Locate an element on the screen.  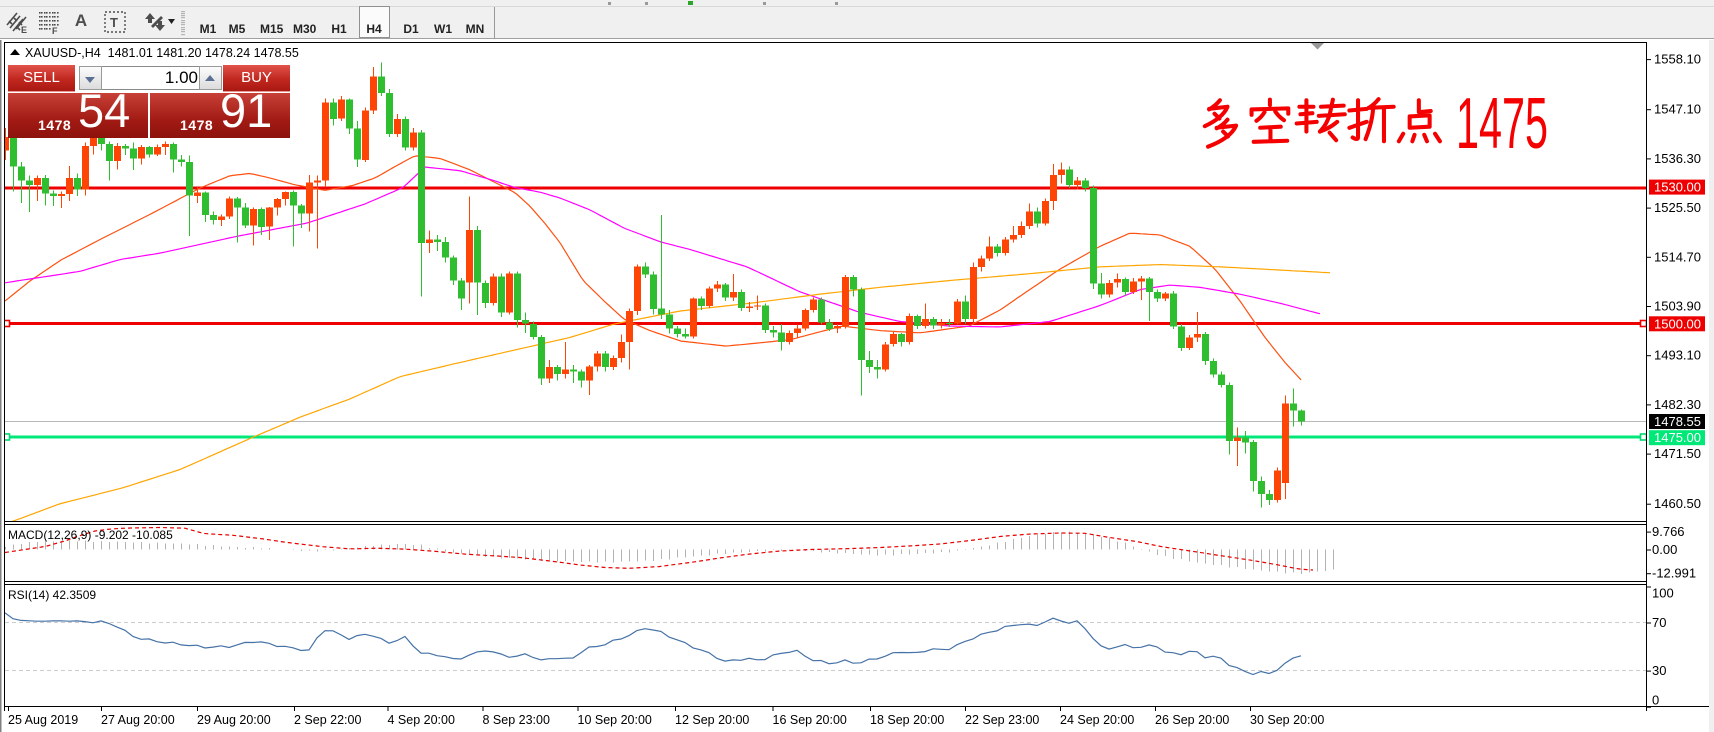
svg-text: 16 Sep 20:00 is located at coordinates (810, 720).